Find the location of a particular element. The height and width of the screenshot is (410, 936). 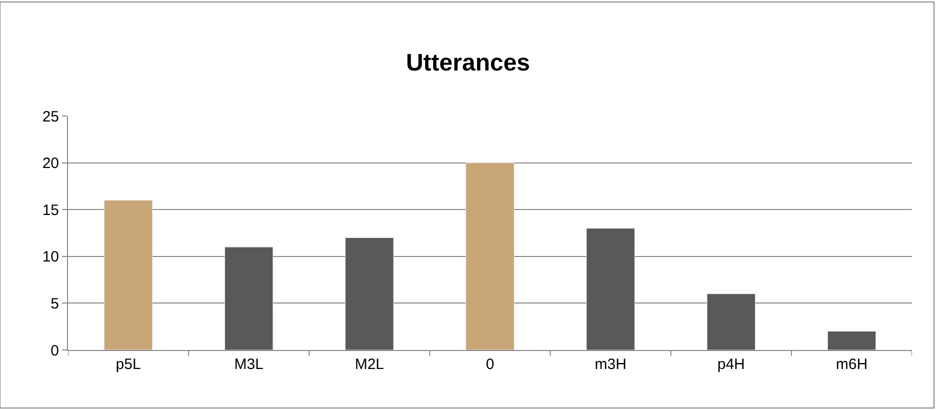

y-tick-label: 10 is located at coordinates (50, 257).